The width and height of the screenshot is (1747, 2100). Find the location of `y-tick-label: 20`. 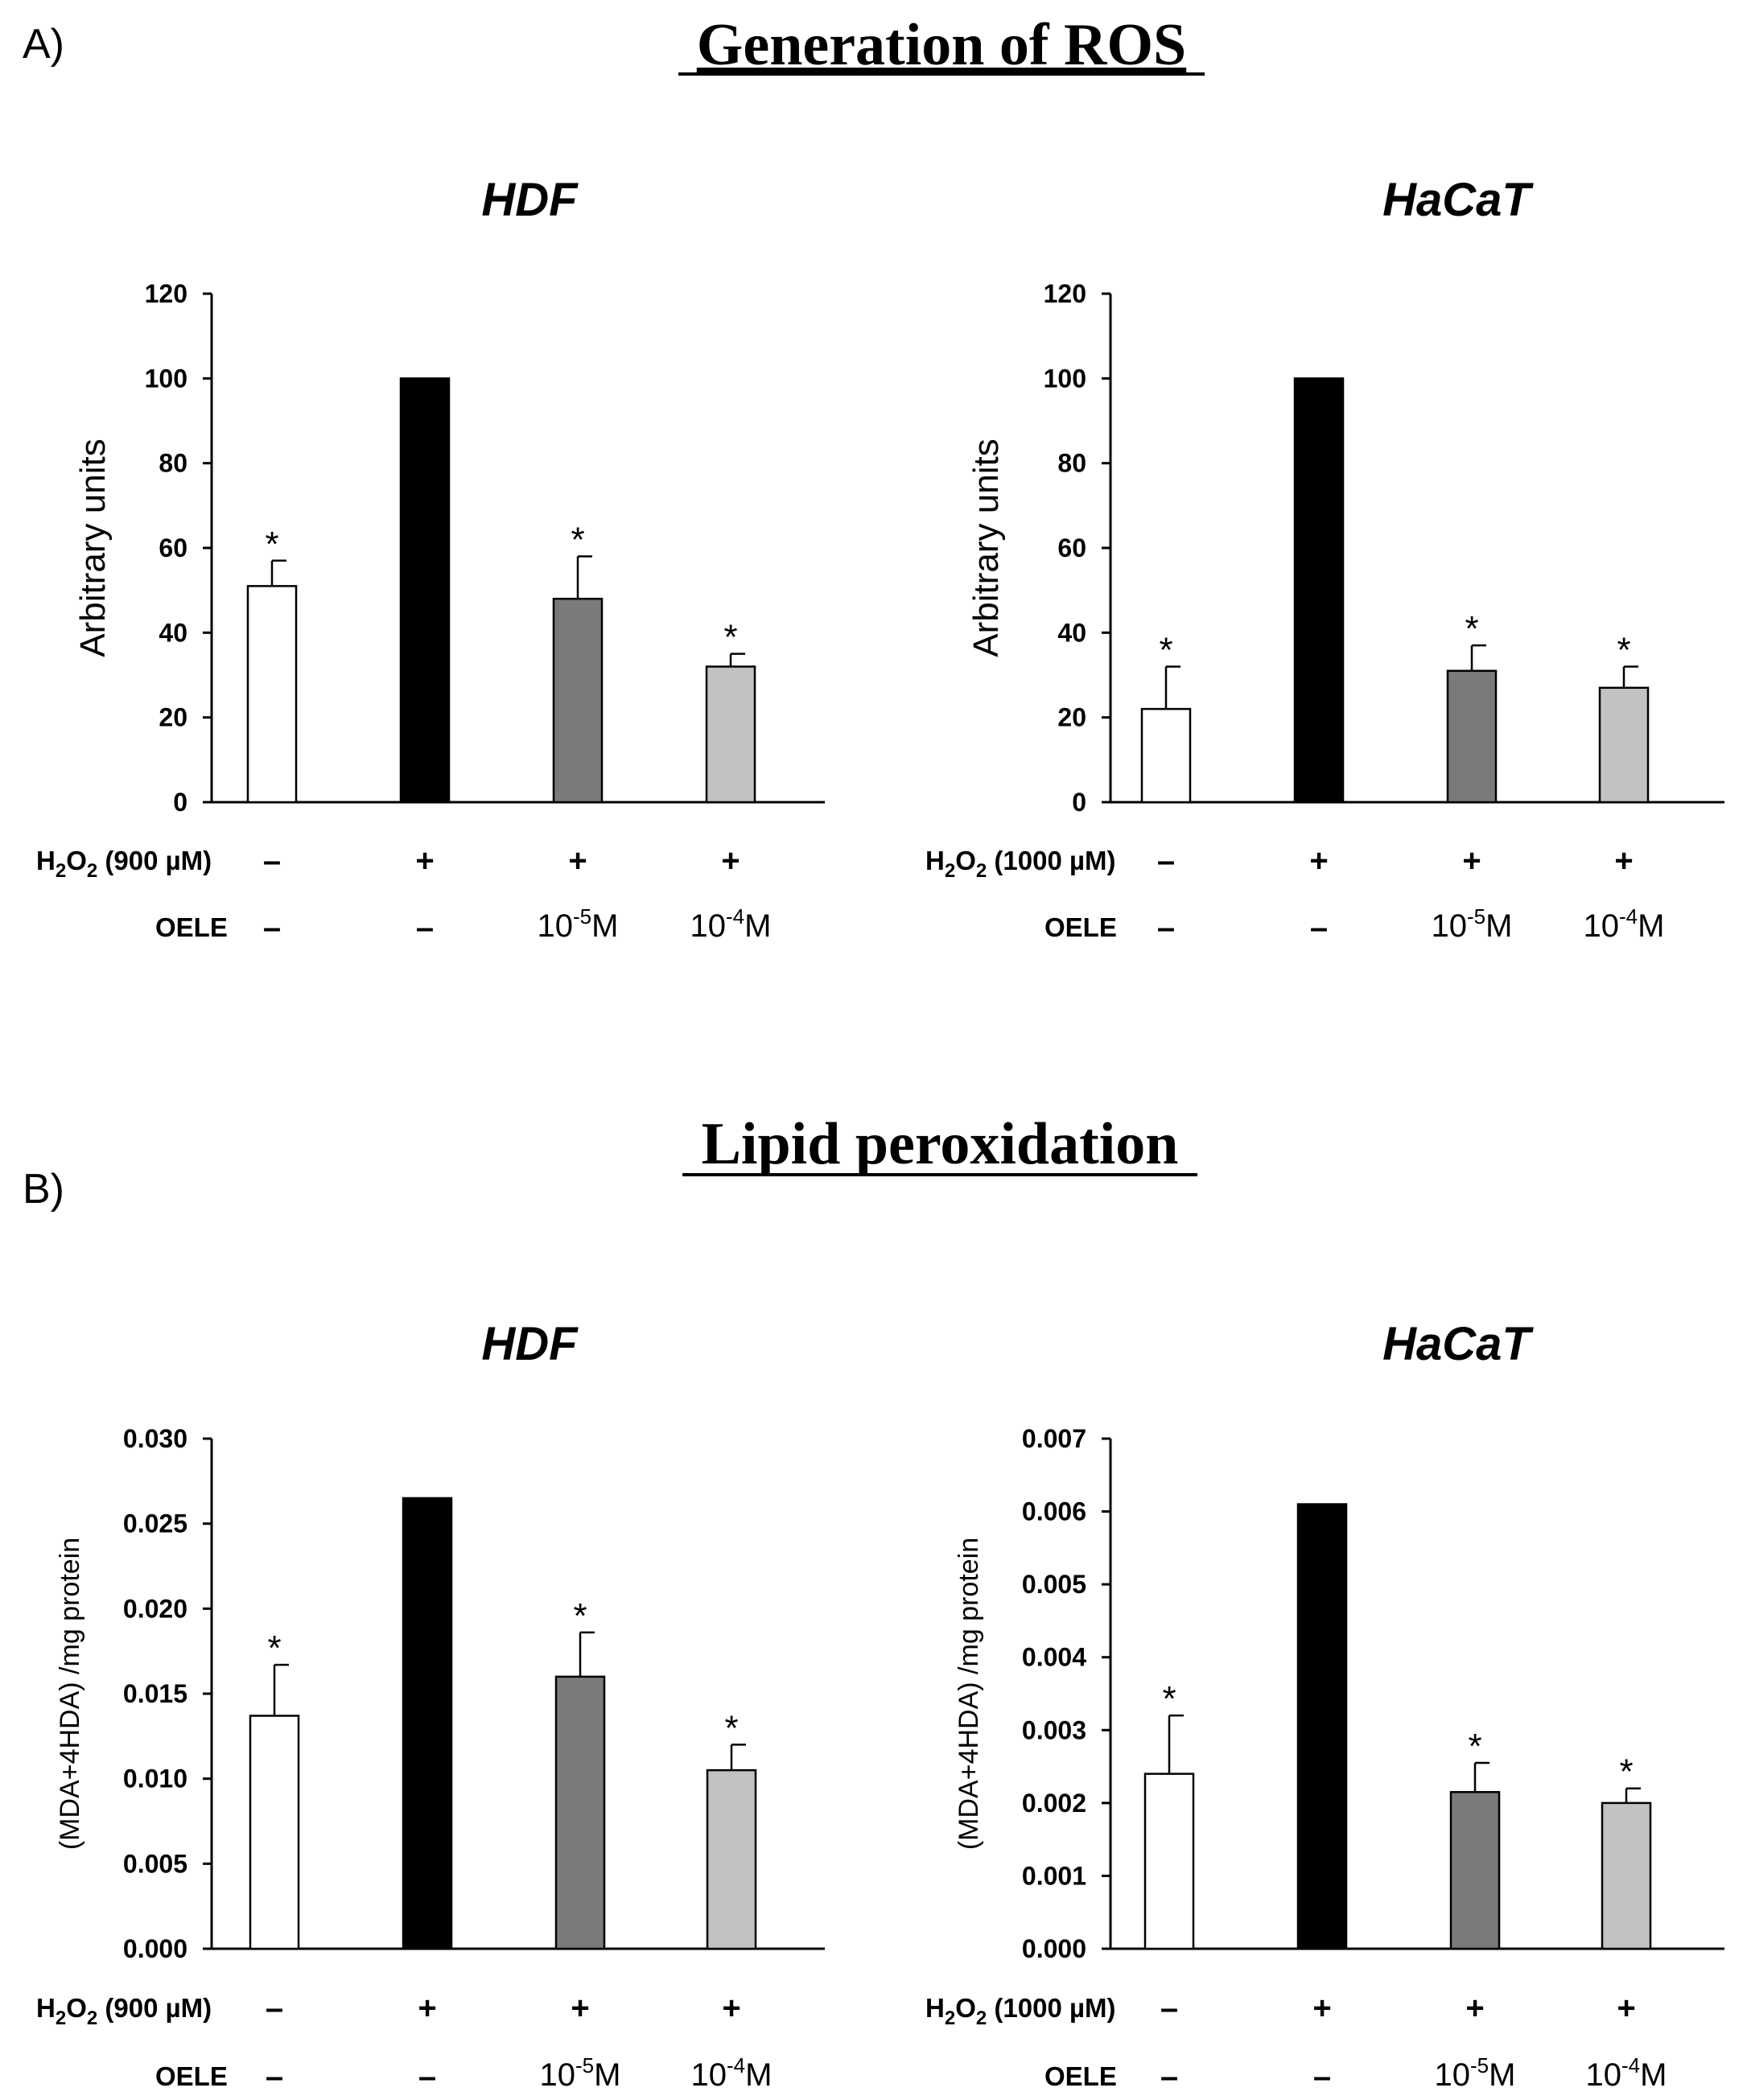

y-tick-label: 20 is located at coordinates (1071, 717).